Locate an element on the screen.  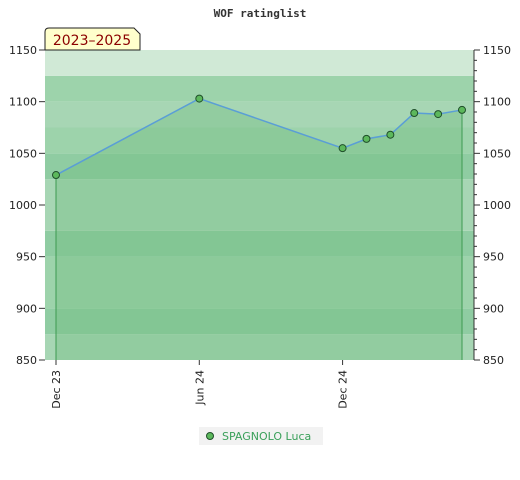
y-tick-label-left: 1050 is located at coordinates (23, 153).